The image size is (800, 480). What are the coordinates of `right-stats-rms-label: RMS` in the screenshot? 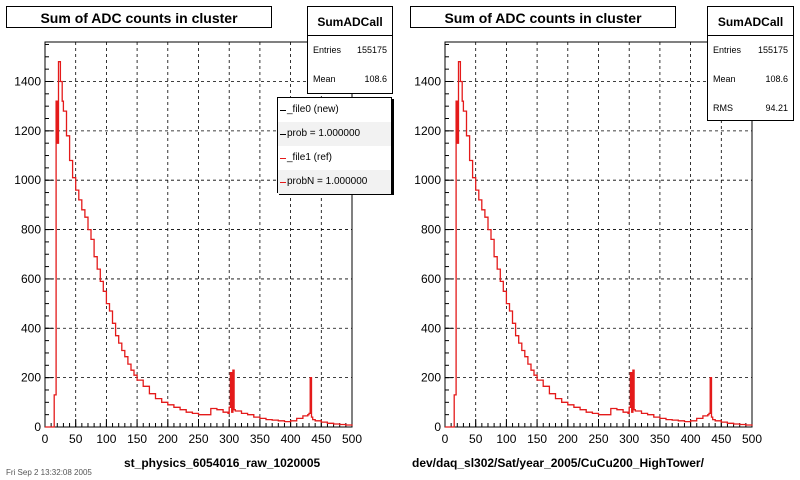 It's located at (723, 108).